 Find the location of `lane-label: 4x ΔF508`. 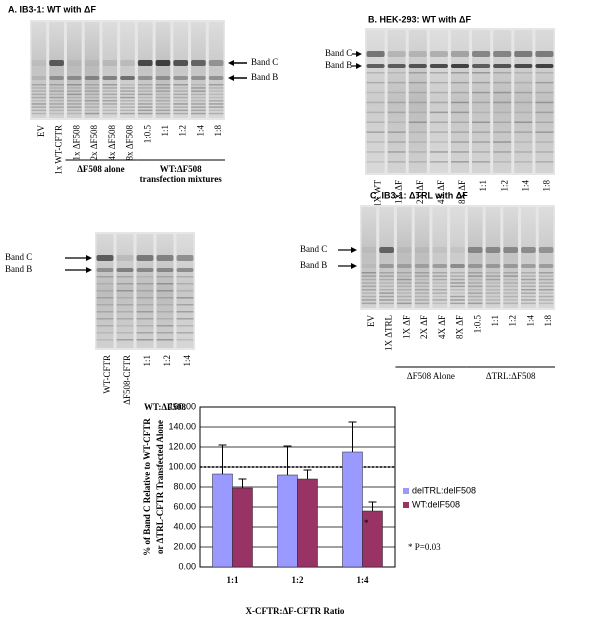

lane-label: 4x ΔF508 is located at coordinates (112, 143).